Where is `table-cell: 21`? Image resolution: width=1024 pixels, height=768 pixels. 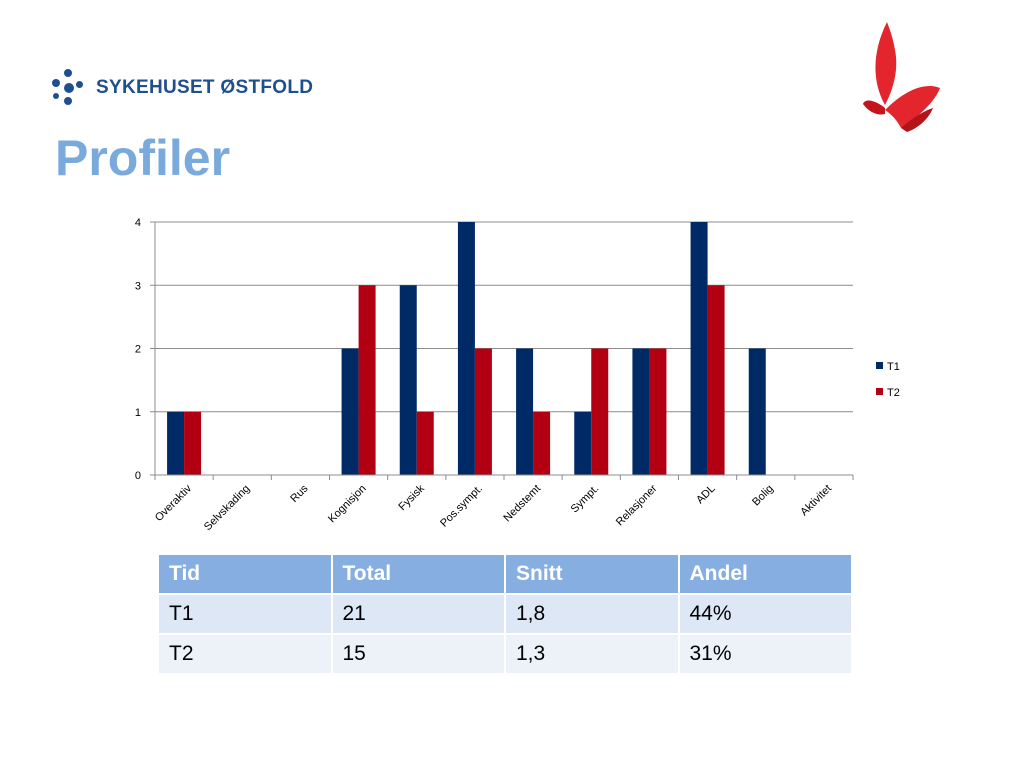
table-cell: 21 is located at coordinates (418, 614).